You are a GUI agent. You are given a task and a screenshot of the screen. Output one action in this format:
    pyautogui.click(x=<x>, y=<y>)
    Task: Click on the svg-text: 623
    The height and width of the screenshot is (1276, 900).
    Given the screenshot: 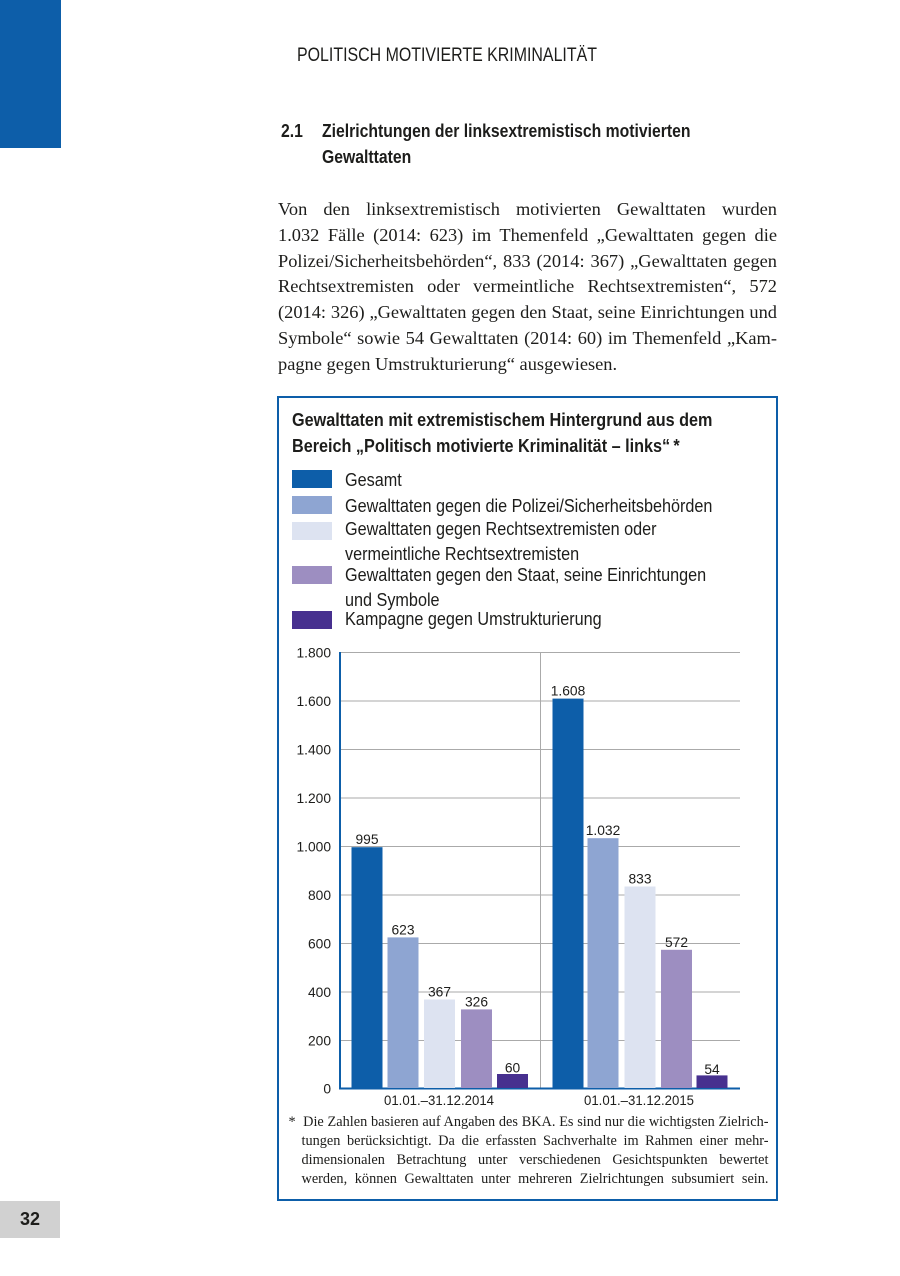 What is the action you would take?
    pyautogui.click(x=402, y=929)
    